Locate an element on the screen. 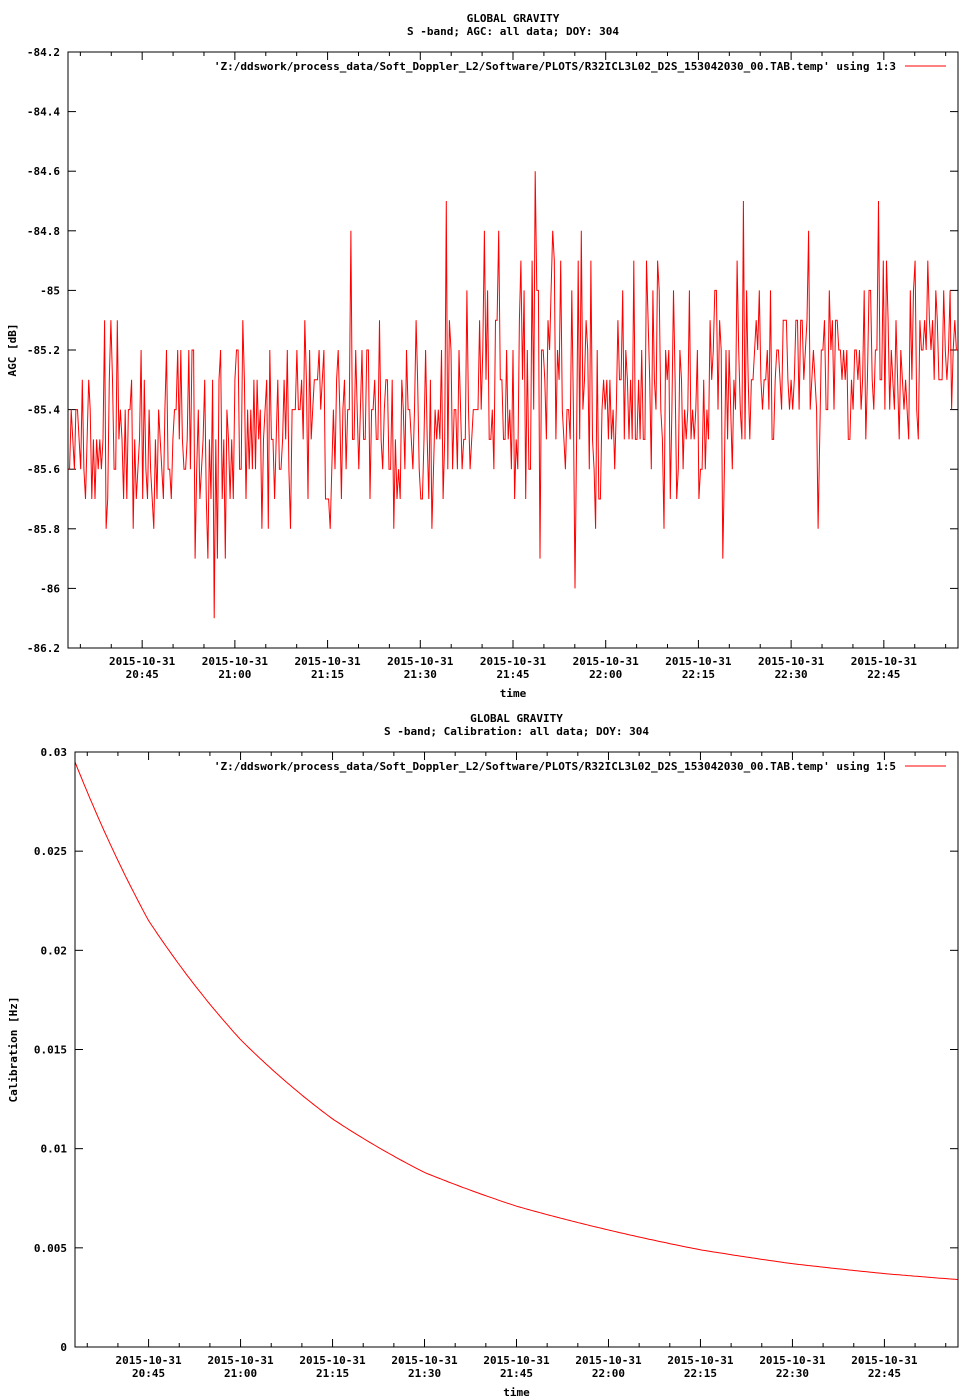 The width and height of the screenshot is (980, 1400). y-tick-label: 0.005 is located at coordinates (50, 1248).